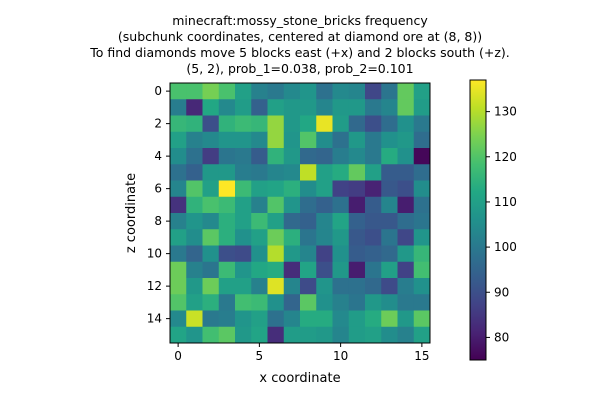 This screenshot has height=400, width=600. What do you see at coordinates (158, 91) in the screenshot?
I see `y-tick-label: 0` at bounding box center [158, 91].